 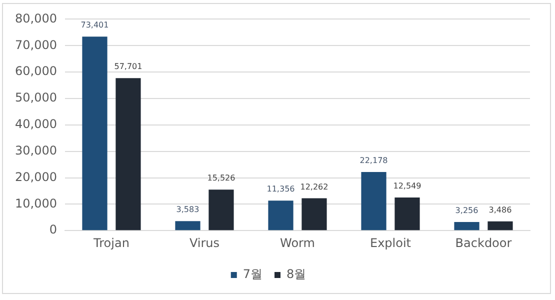 What do you see at coordinates (391, 243) in the screenshot?
I see `x-tick-label: Exploit` at bounding box center [391, 243].